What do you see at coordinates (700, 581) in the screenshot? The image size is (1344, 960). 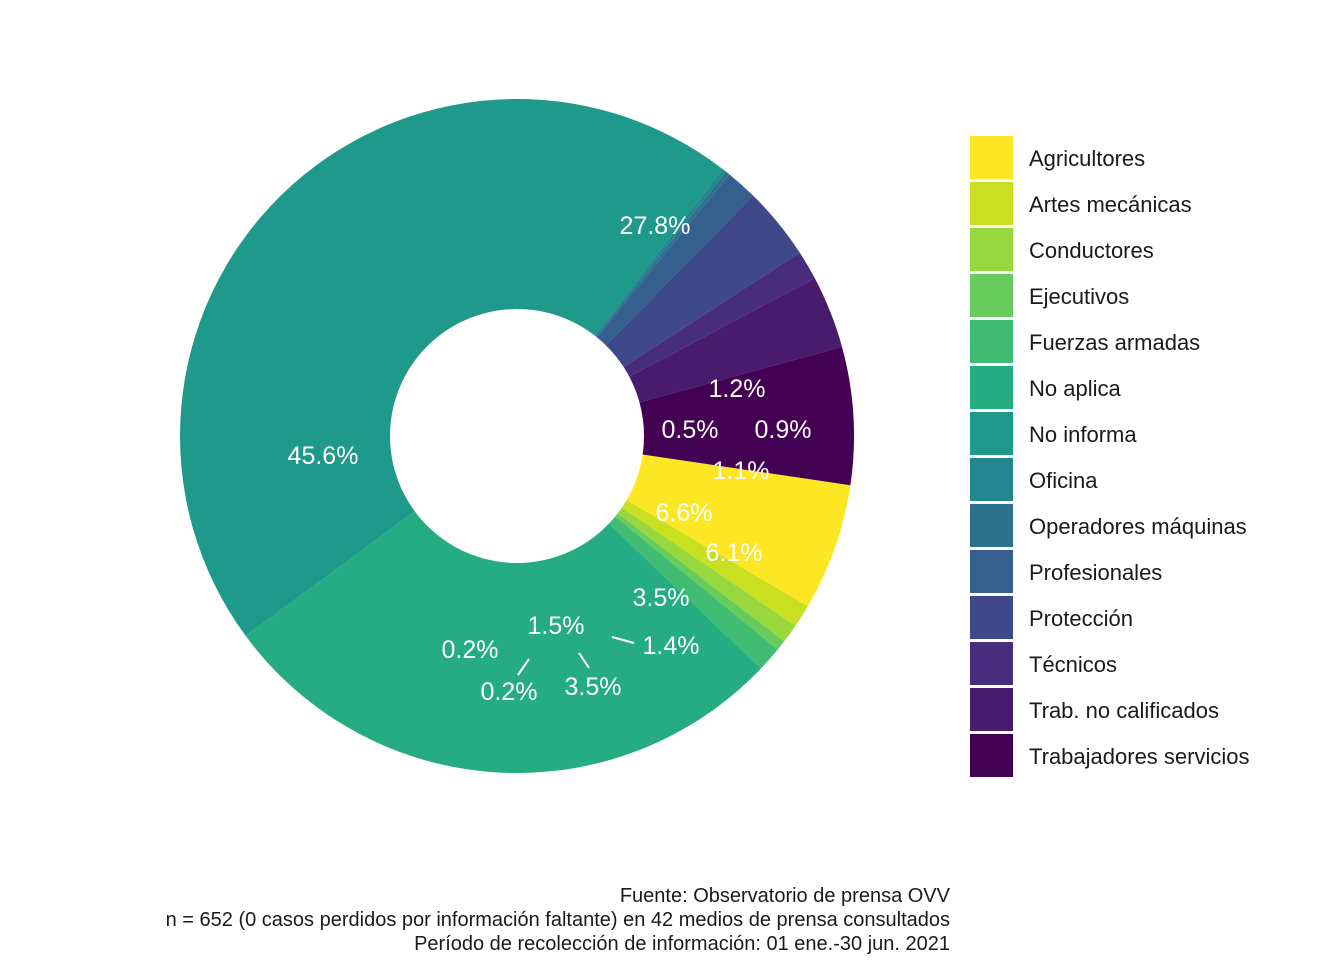 I see `slice-ejecutivos` at bounding box center [700, 581].